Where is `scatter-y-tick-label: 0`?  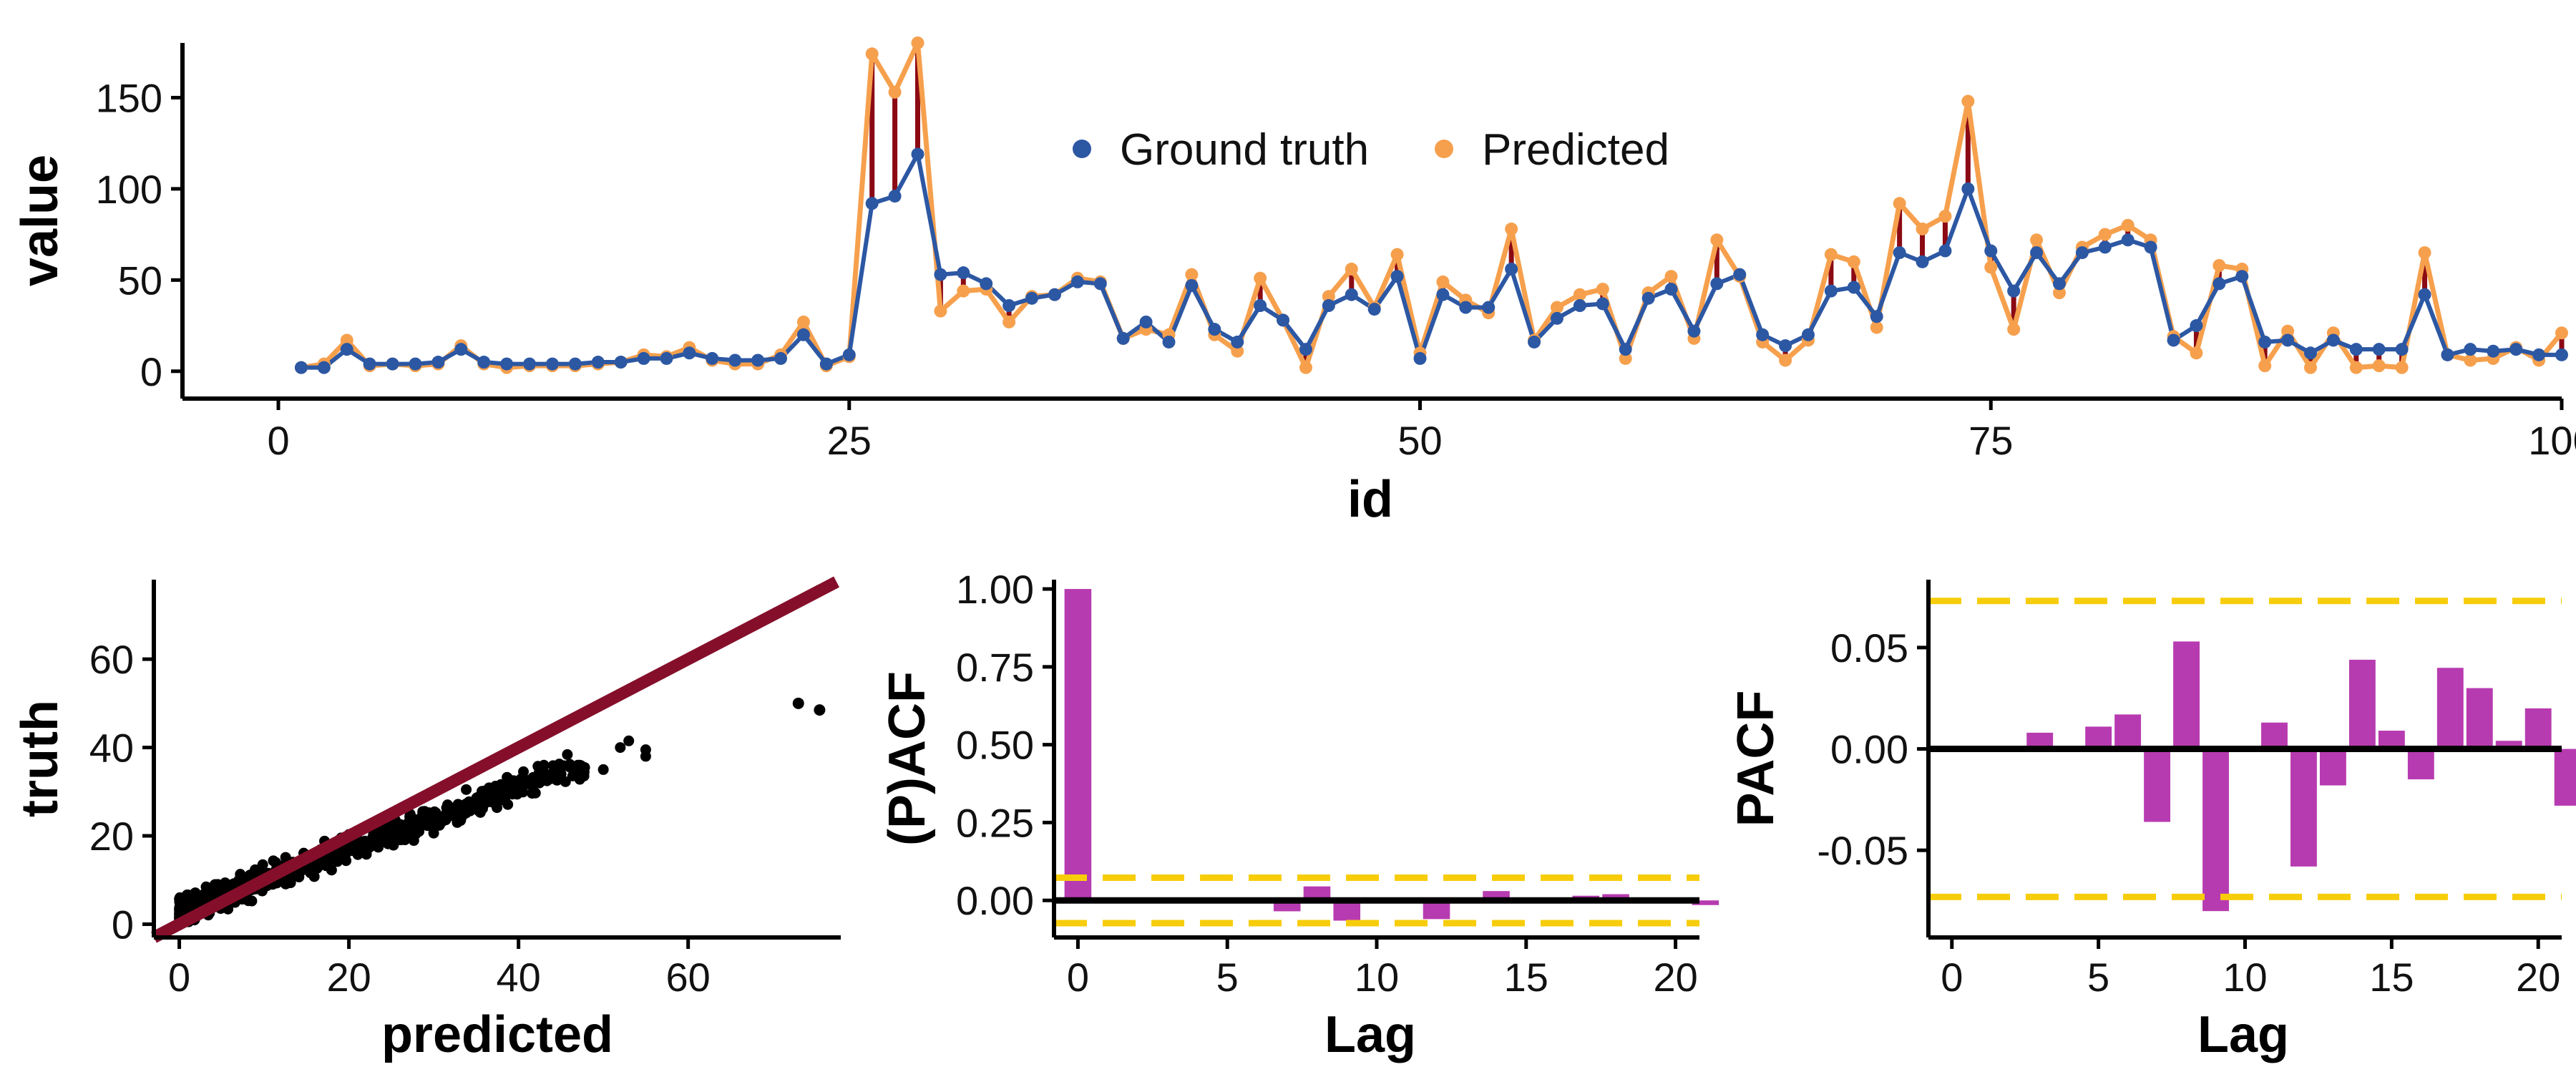
scatter-y-tick-label: 0 is located at coordinates (123, 924).